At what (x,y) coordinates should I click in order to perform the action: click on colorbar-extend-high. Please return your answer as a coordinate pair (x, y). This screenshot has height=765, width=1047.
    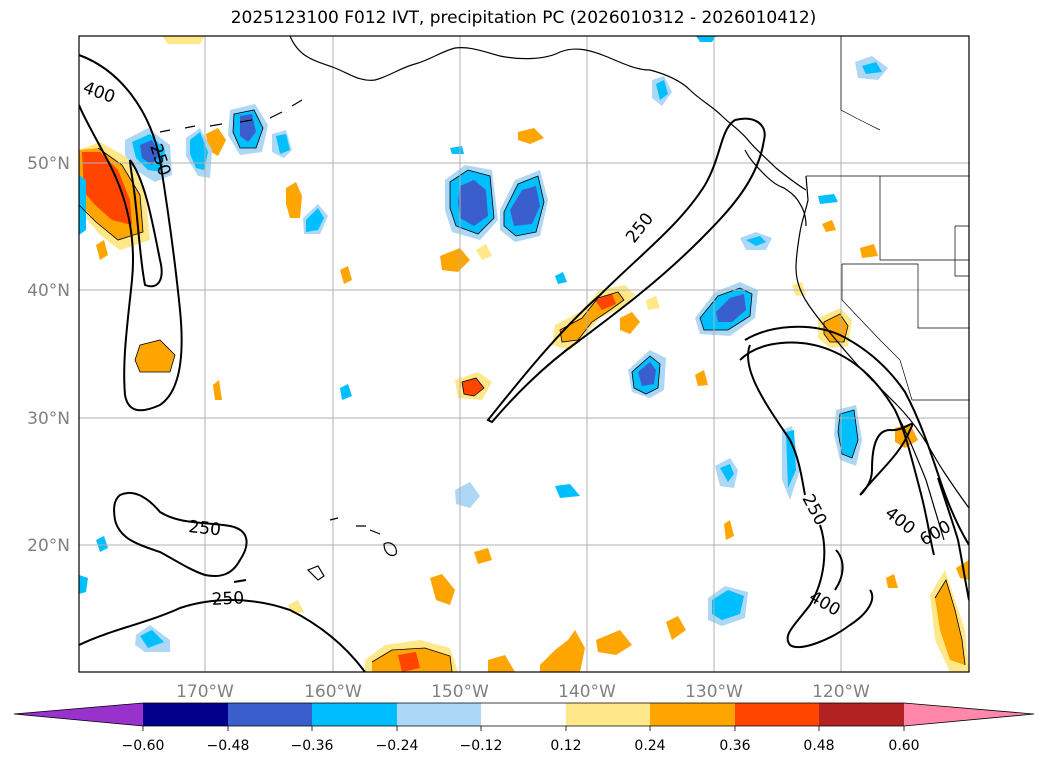
    Looking at the image, I should click on (969, 714).